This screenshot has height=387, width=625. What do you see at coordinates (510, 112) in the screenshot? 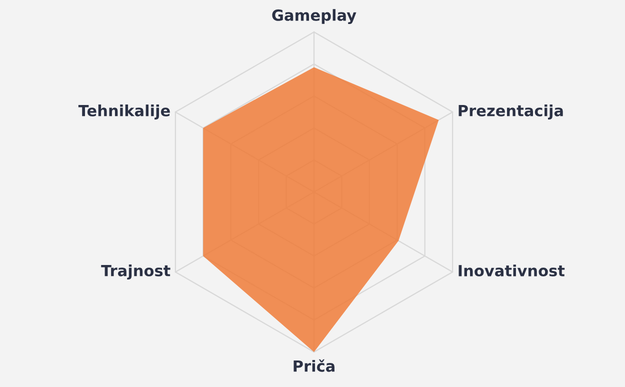
I see `spoke-label: Prezentacija` at bounding box center [510, 112].